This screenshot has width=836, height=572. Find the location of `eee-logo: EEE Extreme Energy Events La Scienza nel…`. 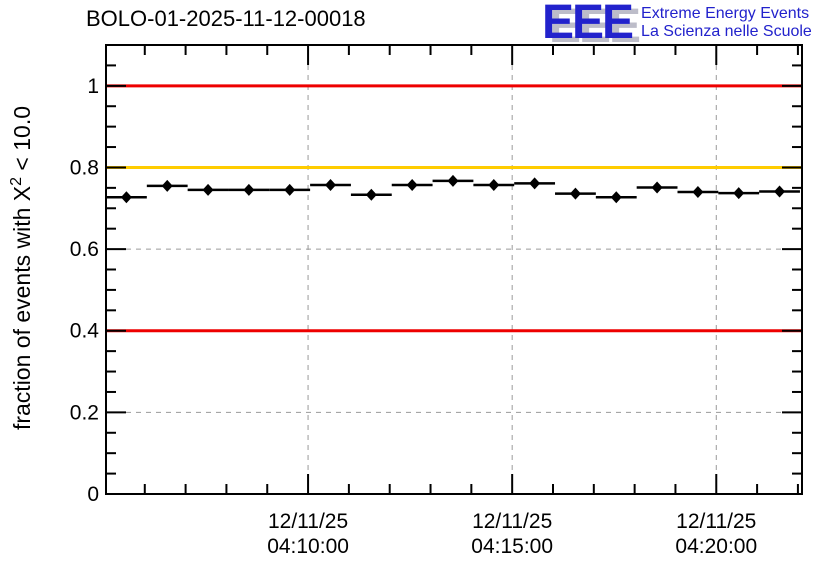

eee-logo: EEE Extreme Energy Events La Scienza nel… is located at coordinates (677, 24).